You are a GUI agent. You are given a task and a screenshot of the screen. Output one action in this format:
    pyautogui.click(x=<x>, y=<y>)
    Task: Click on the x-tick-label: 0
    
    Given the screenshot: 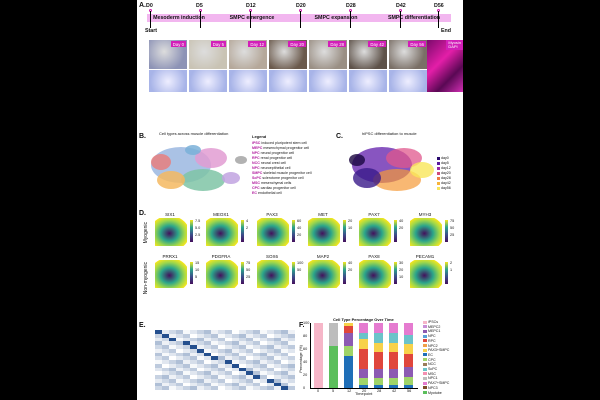 What is the action you would take?
    pyautogui.click(x=318, y=391)
    